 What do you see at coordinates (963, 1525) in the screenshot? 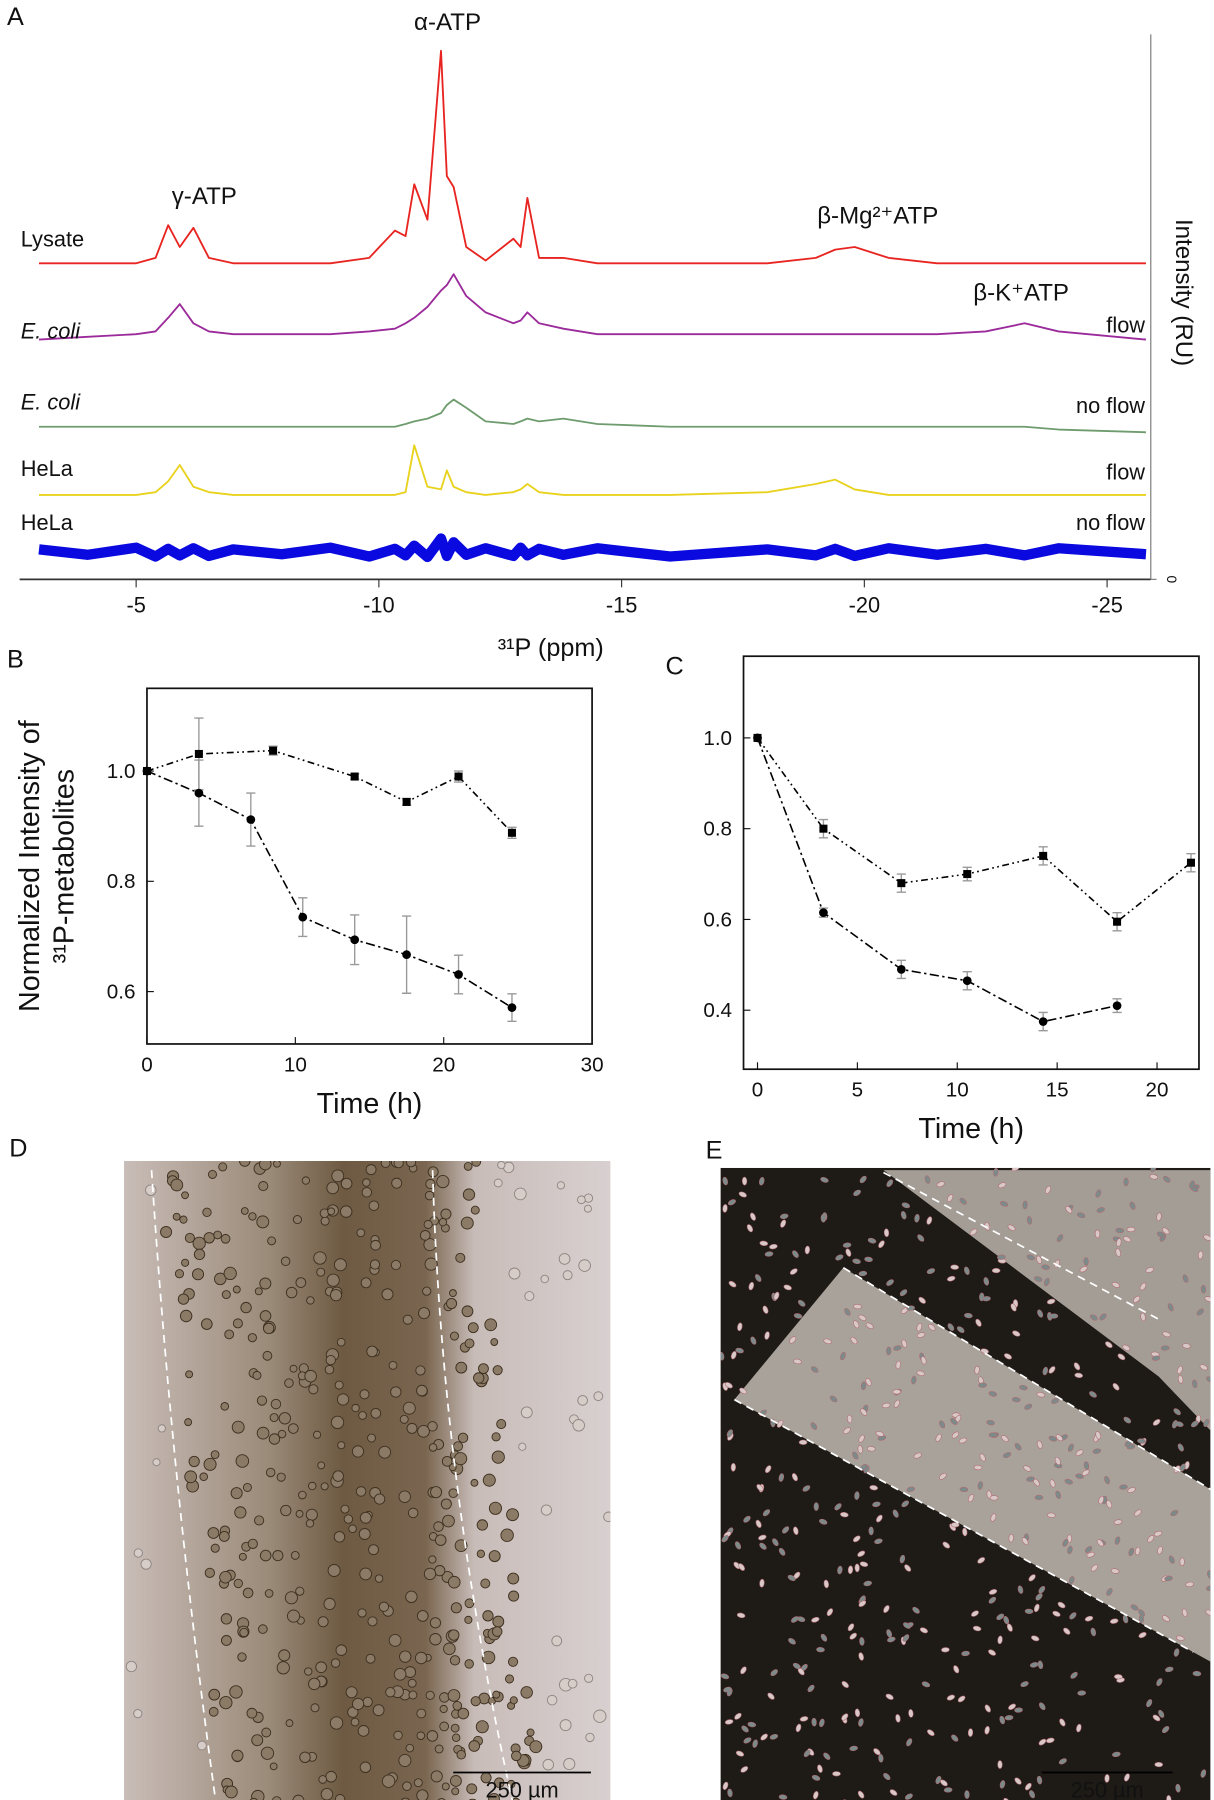
I see `region-edge` at bounding box center [963, 1525].